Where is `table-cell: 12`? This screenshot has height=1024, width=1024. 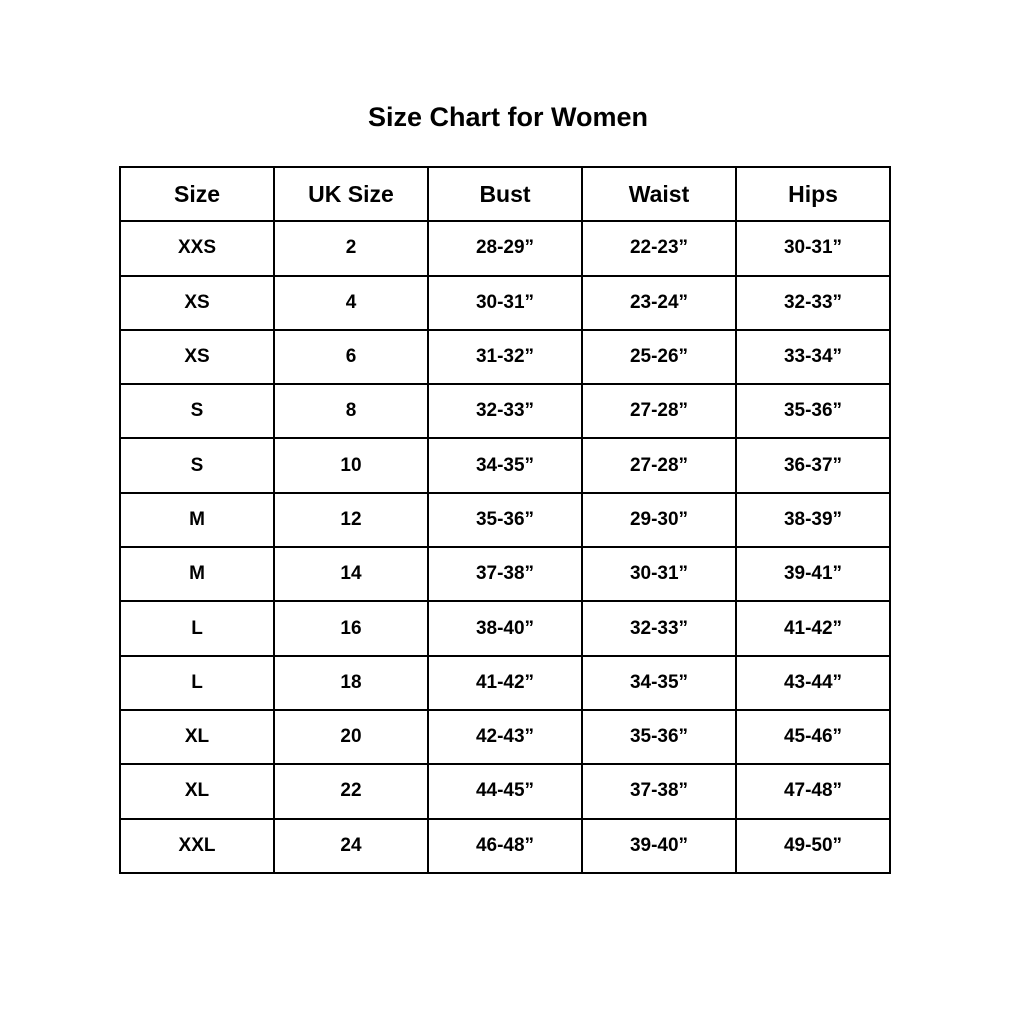
table-cell: 12 is located at coordinates (351, 520).